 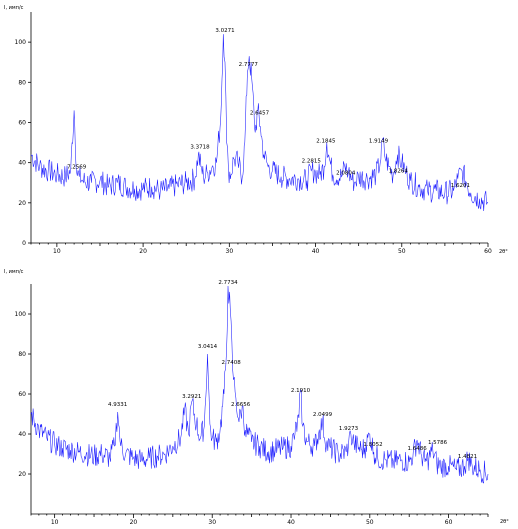 What do you see at coordinates (372, 445) in the screenshot?
I see `peak-label: 1.8052` at bounding box center [372, 445].